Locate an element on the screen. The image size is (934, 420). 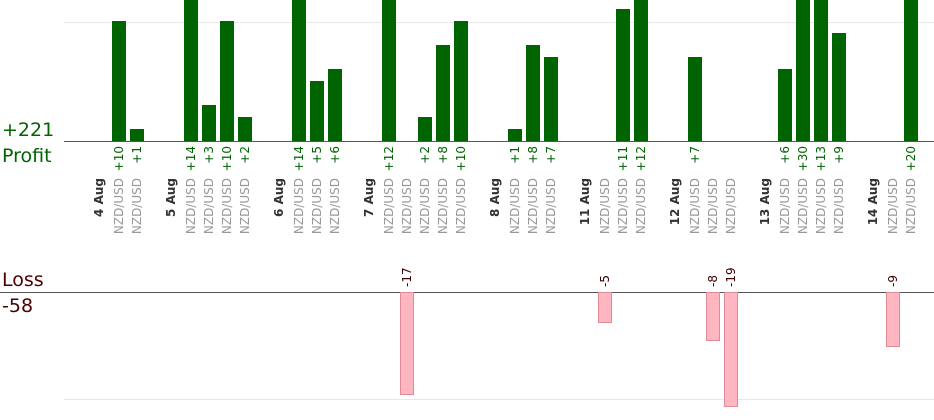
profit-value-label: +9 is located at coordinates (839, 155).